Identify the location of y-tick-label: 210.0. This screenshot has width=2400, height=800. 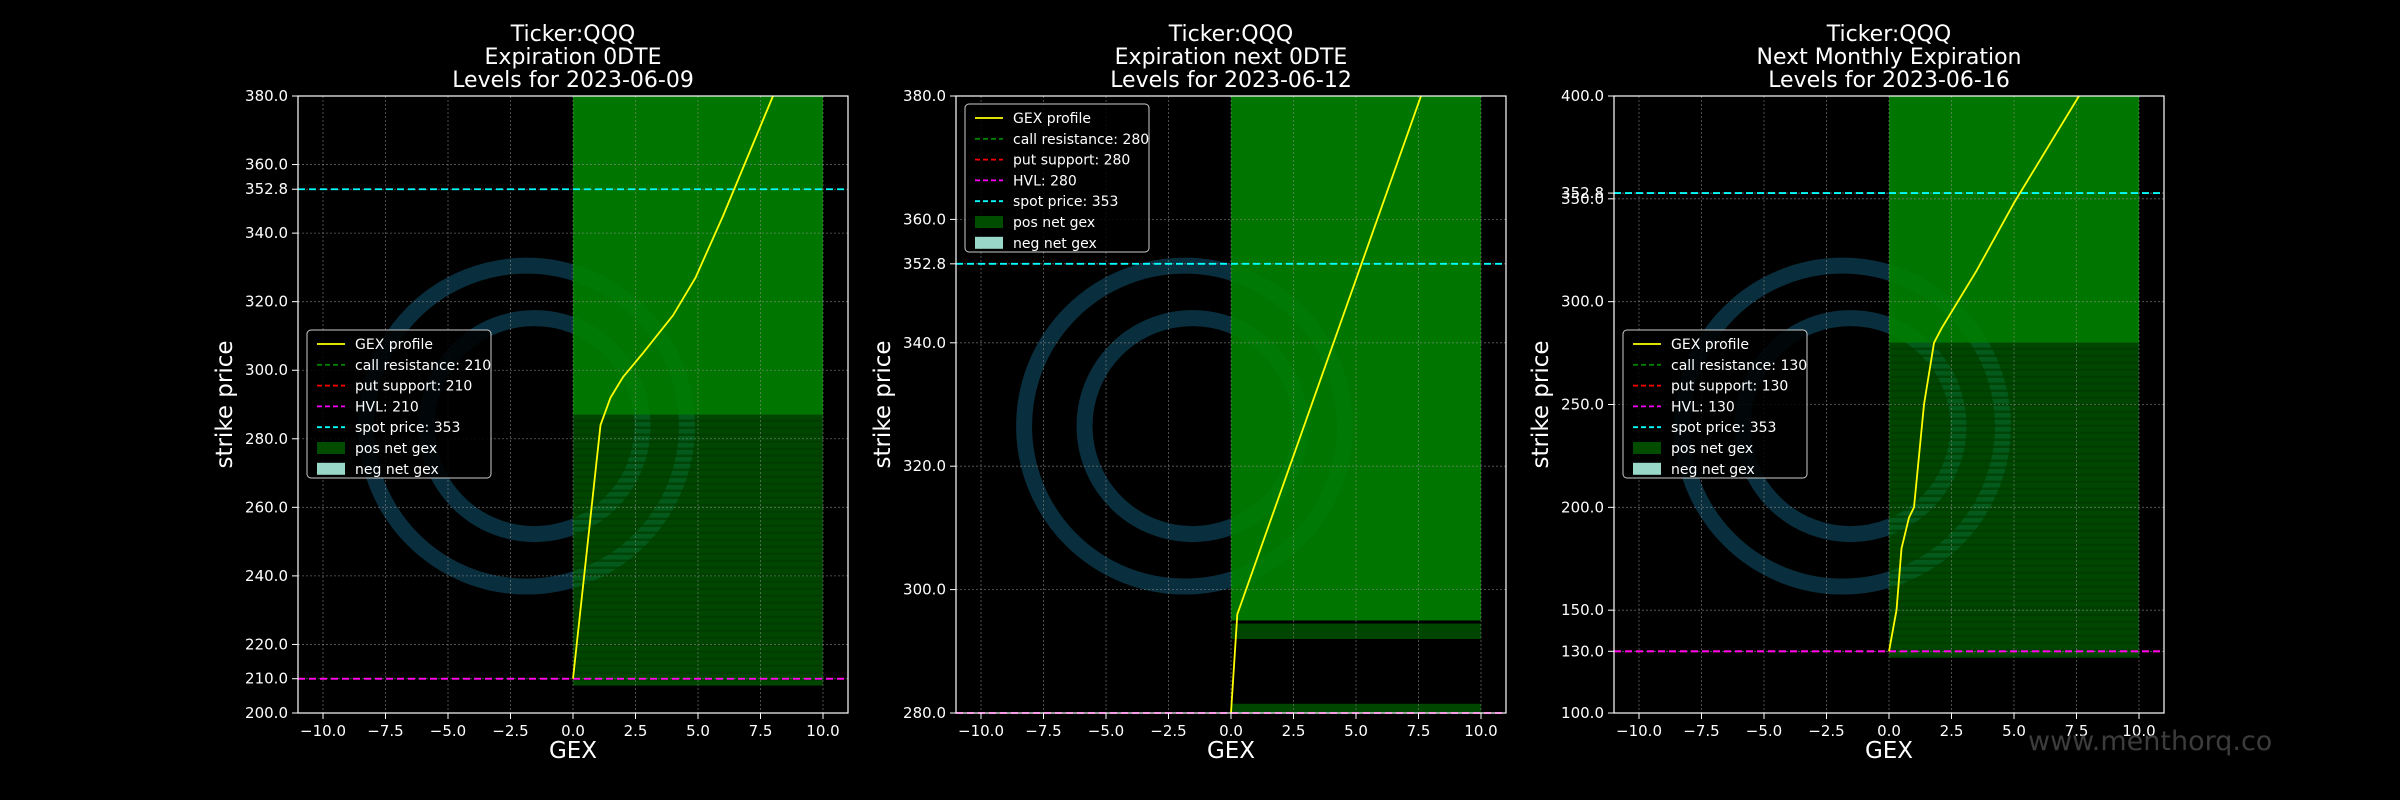
(266, 679).